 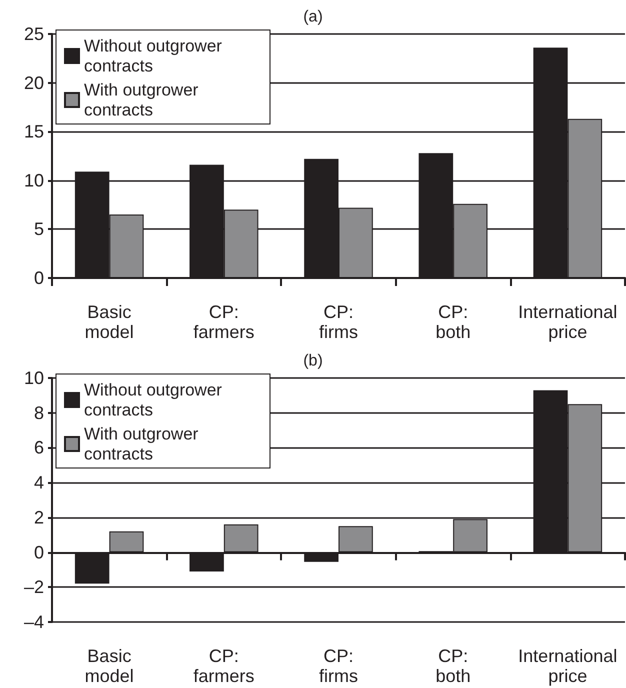 What do you see at coordinates (34, 132) in the screenshot?
I see `y-tick-label: 15` at bounding box center [34, 132].